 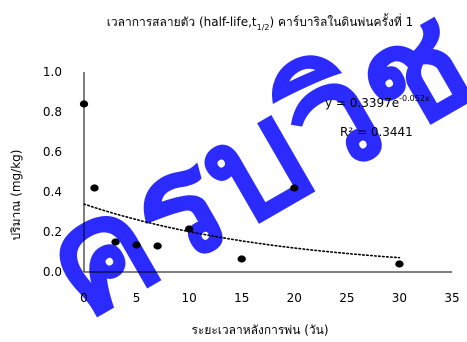 I want to click on chart-title-suffix: ) คาร์บาริลในดินพ่นครั้งที่ 1, so click(x=341, y=21).